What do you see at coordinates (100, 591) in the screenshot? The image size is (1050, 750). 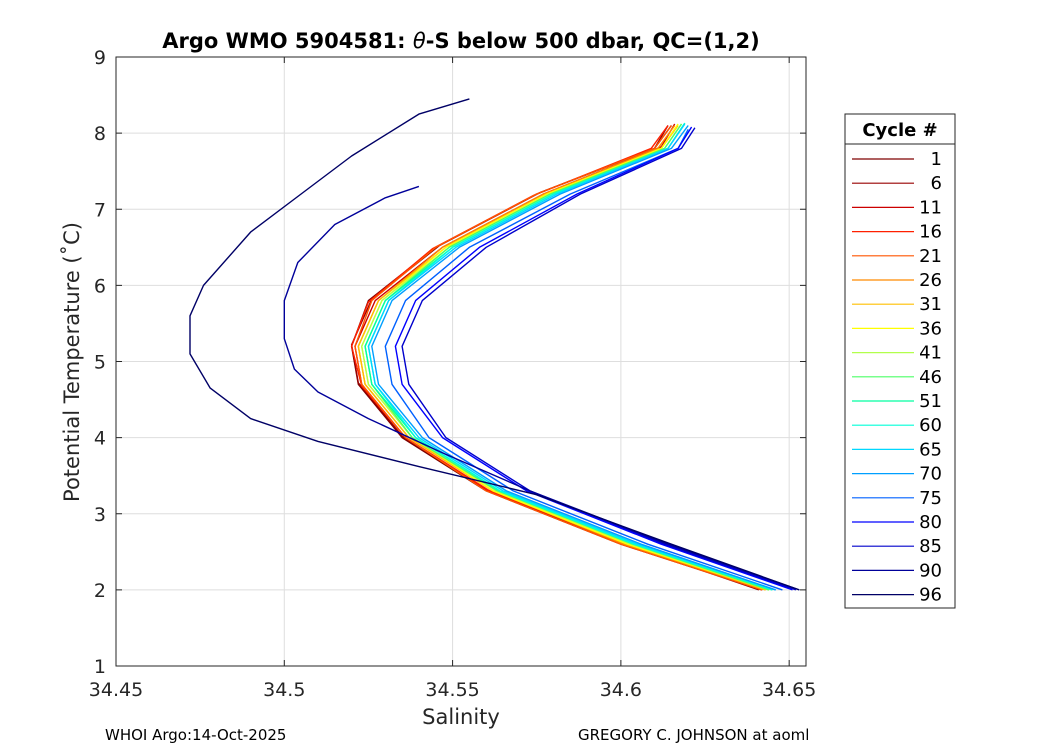 I see `y-tick-label: 2` at bounding box center [100, 591].